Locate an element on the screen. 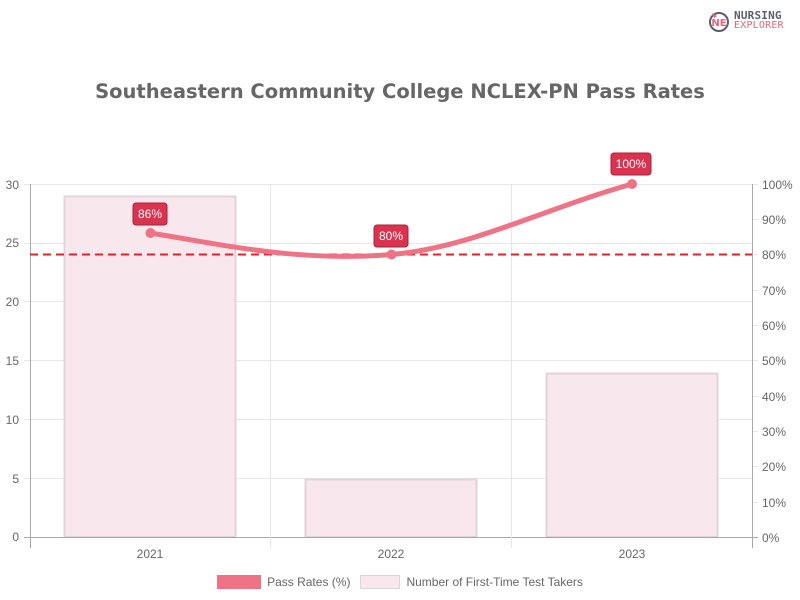  svg-text: 15 is located at coordinates (13, 361).